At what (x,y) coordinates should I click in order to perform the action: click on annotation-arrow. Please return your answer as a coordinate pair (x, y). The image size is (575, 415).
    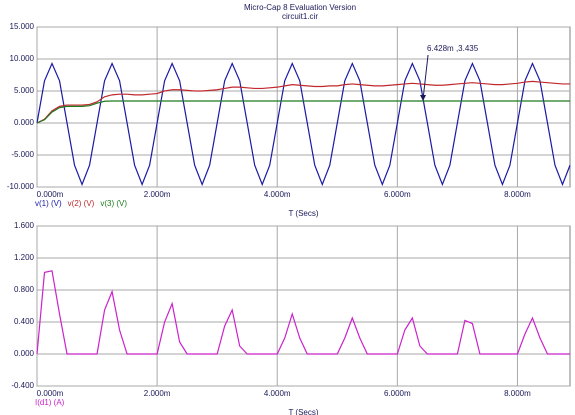
    Looking at the image, I should click on (425, 77).